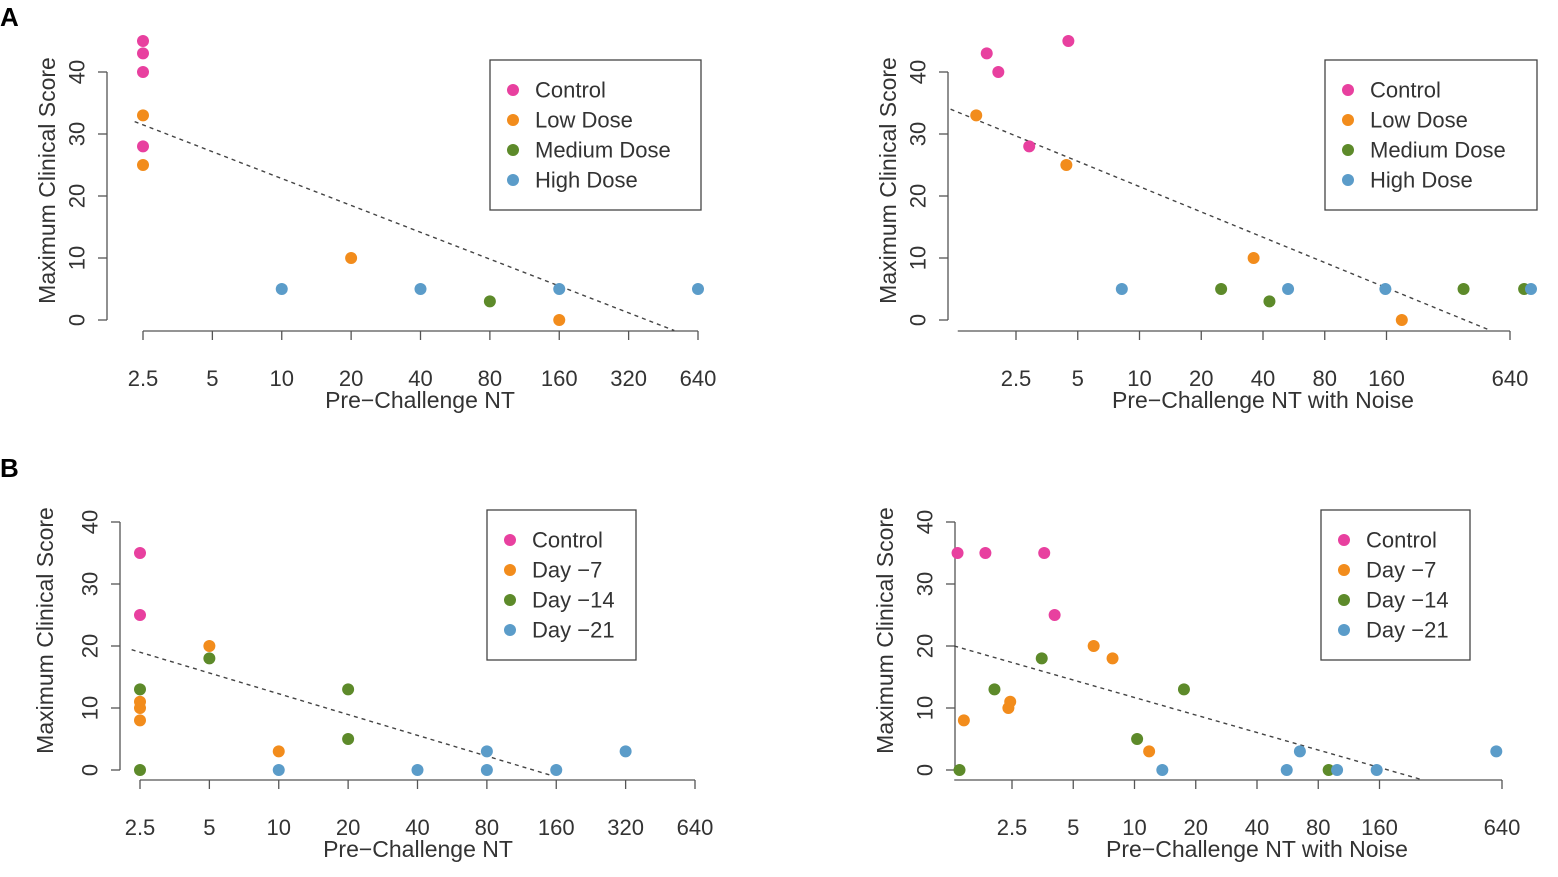 This screenshot has height=877, width=1558. I want to click on x-axis-title: Pre−Challenge NT, so click(418, 849).